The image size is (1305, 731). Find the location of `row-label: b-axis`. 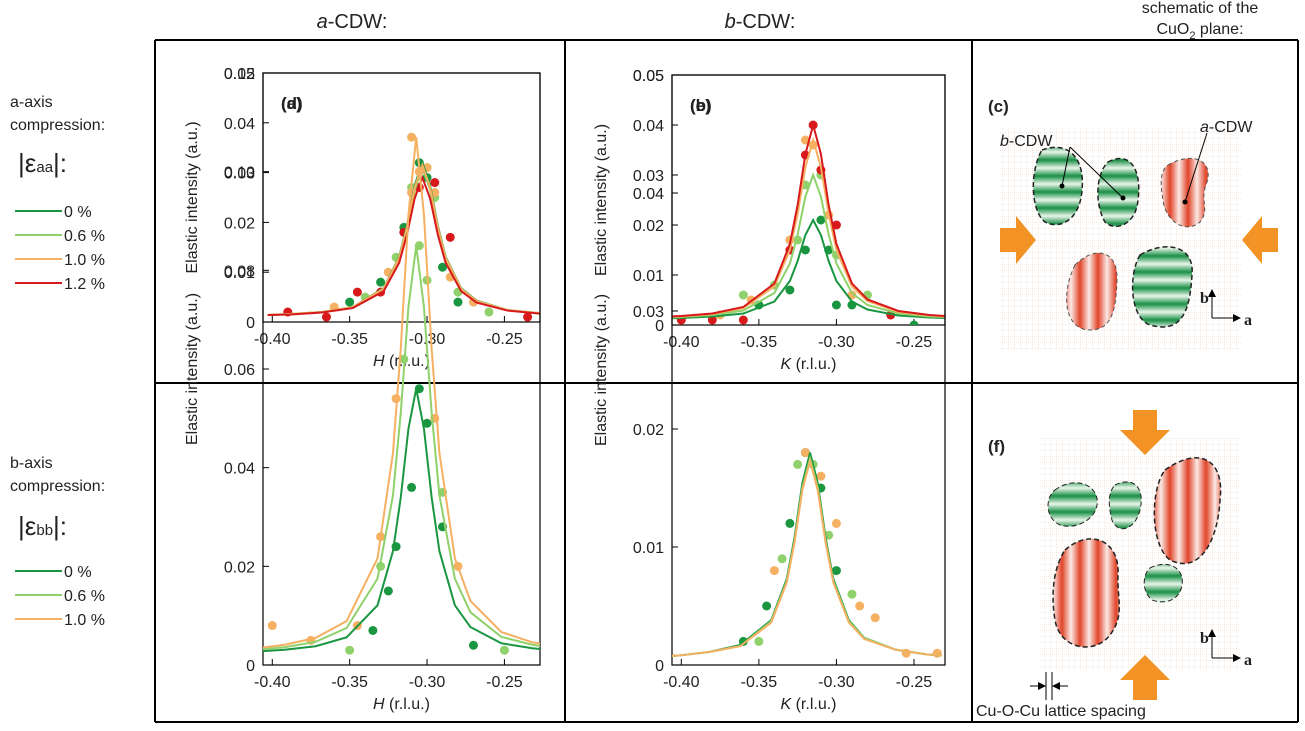

row-label: b-axis is located at coordinates (31, 463).